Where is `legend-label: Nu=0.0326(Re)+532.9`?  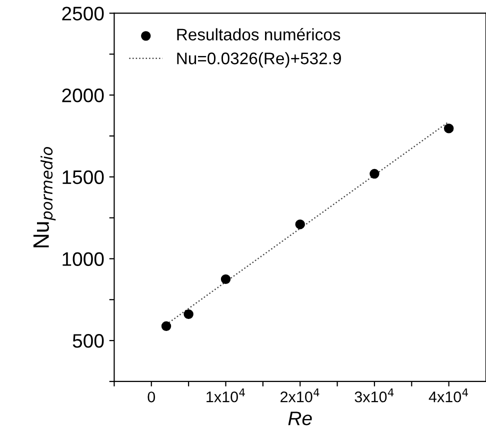 legend-label: Nu=0.0326(Re)+532.9 is located at coordinates (259, 60).